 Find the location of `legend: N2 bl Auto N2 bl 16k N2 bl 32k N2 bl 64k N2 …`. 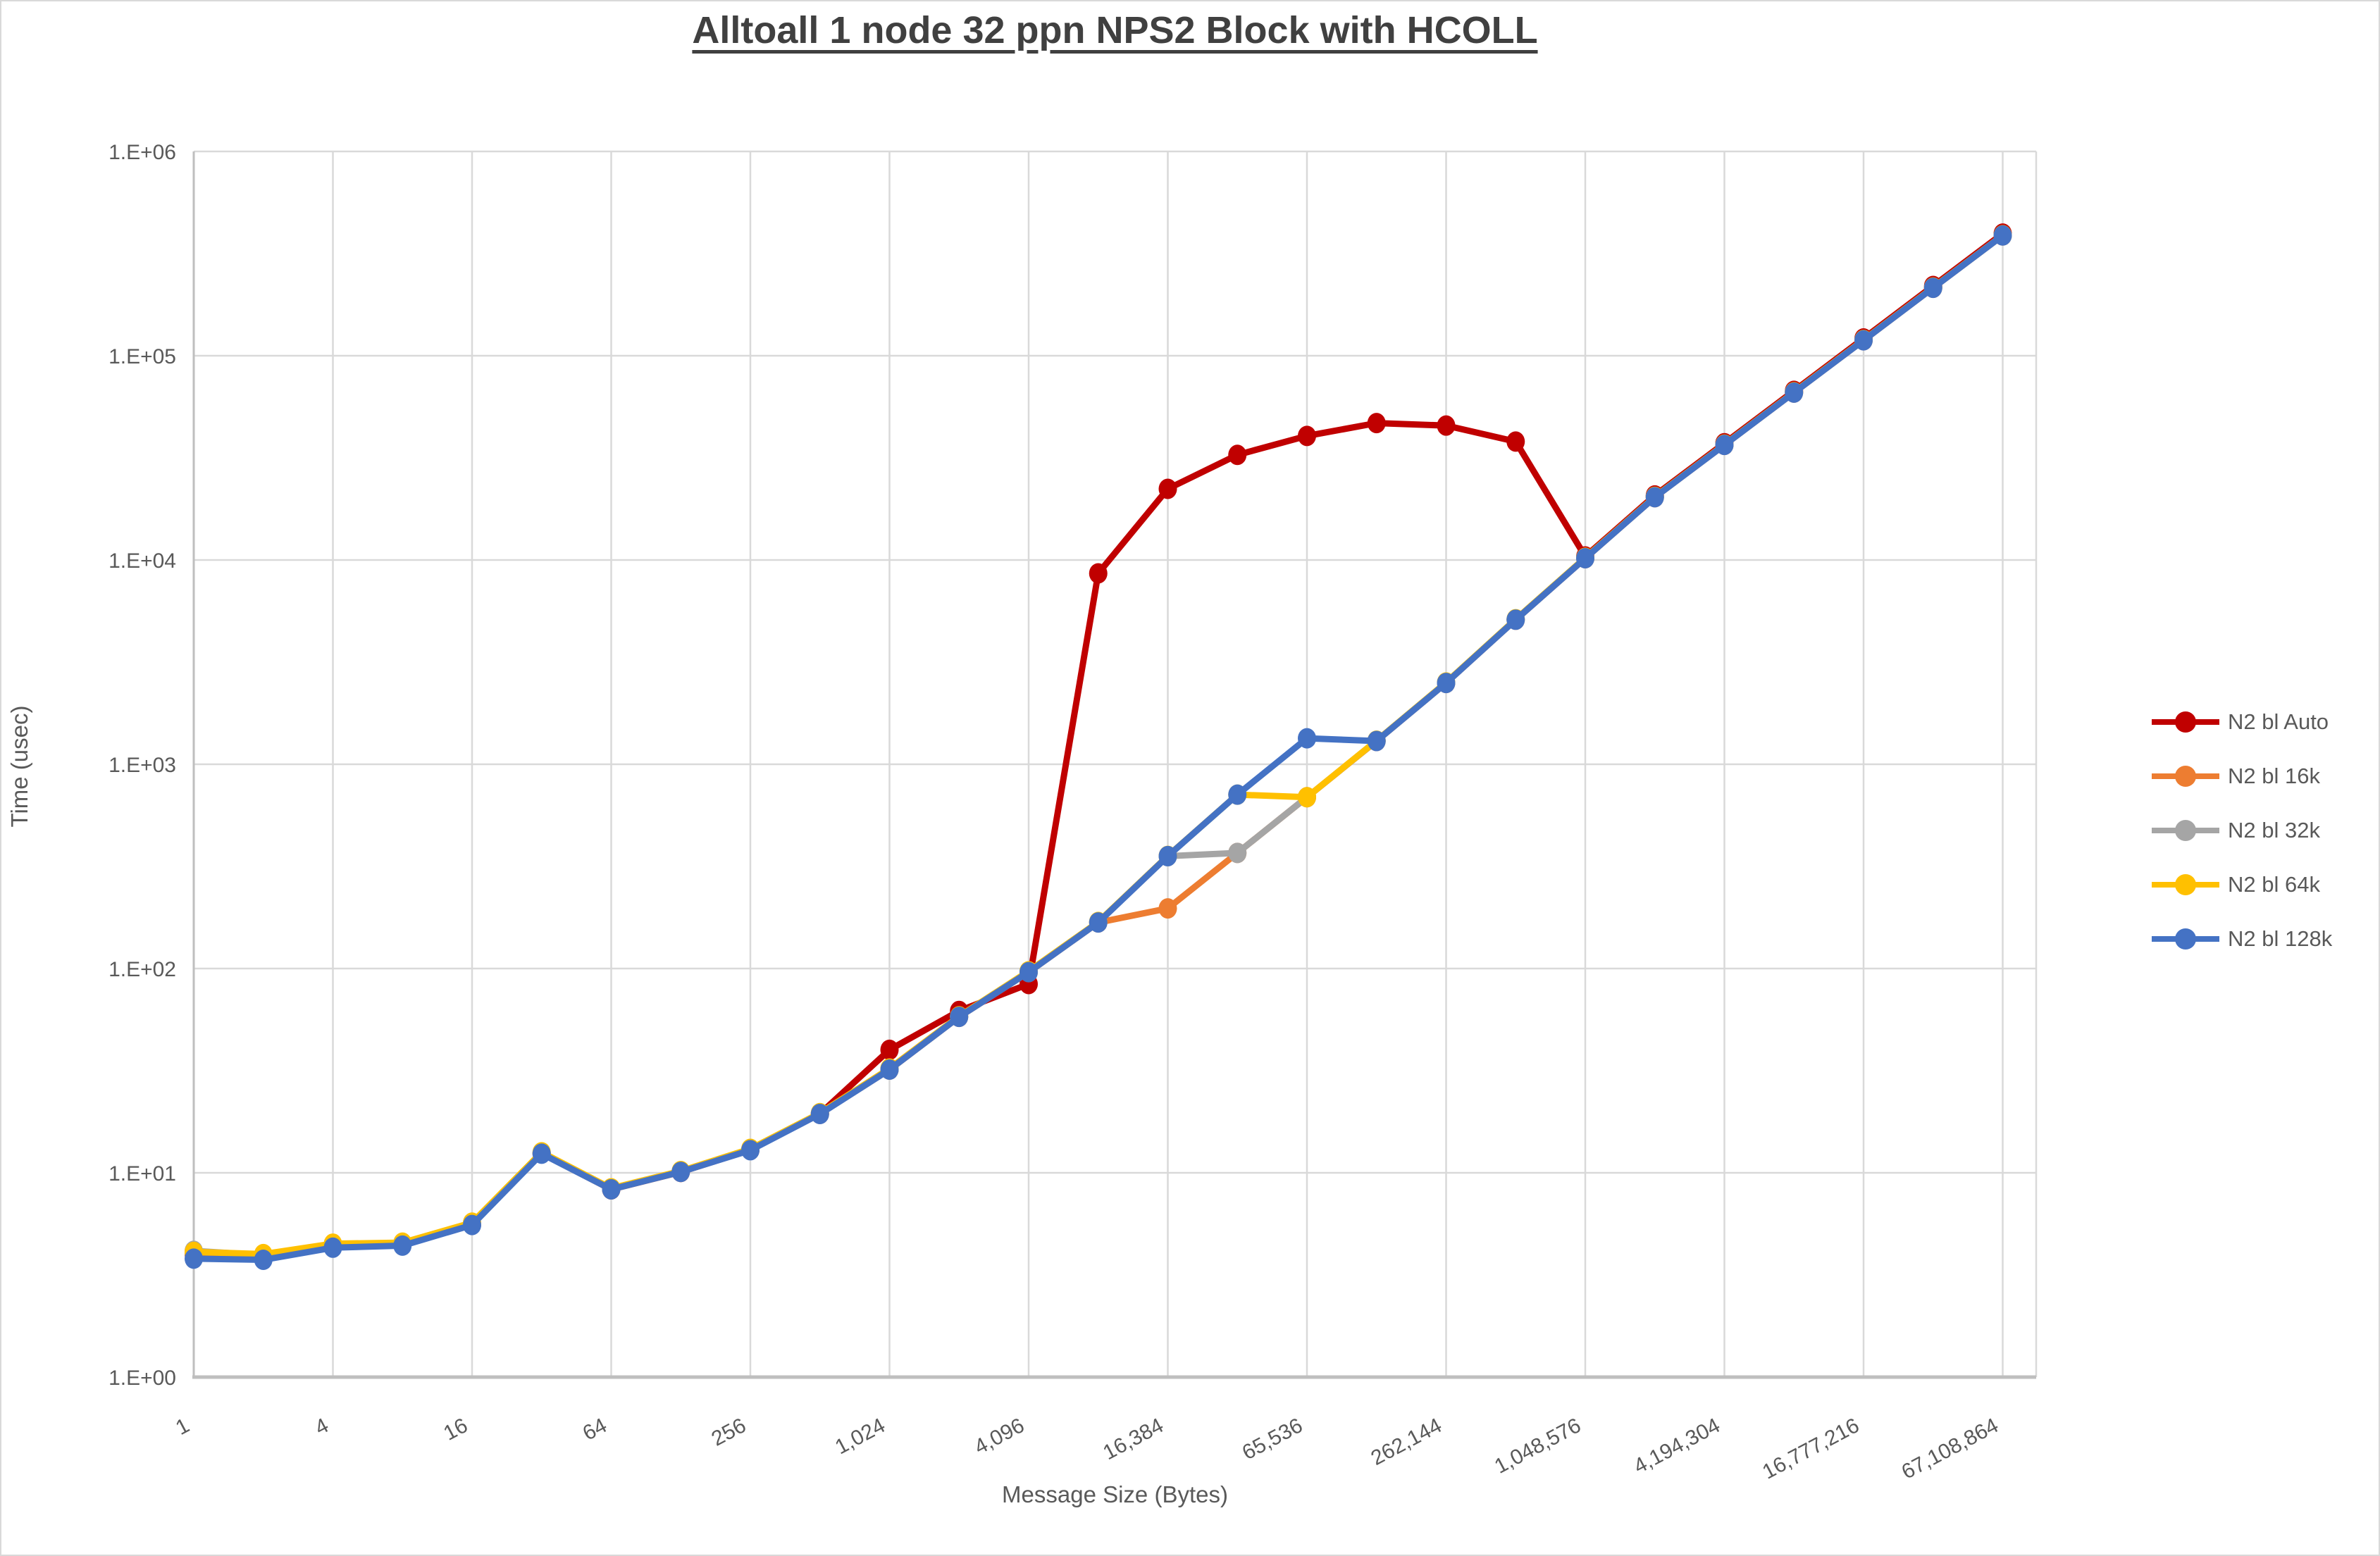

legend: N2 bl Auto N2 bl 16k N2 bl 32k N2 bl 64k N2 … is located at coordinates (2241, 845).